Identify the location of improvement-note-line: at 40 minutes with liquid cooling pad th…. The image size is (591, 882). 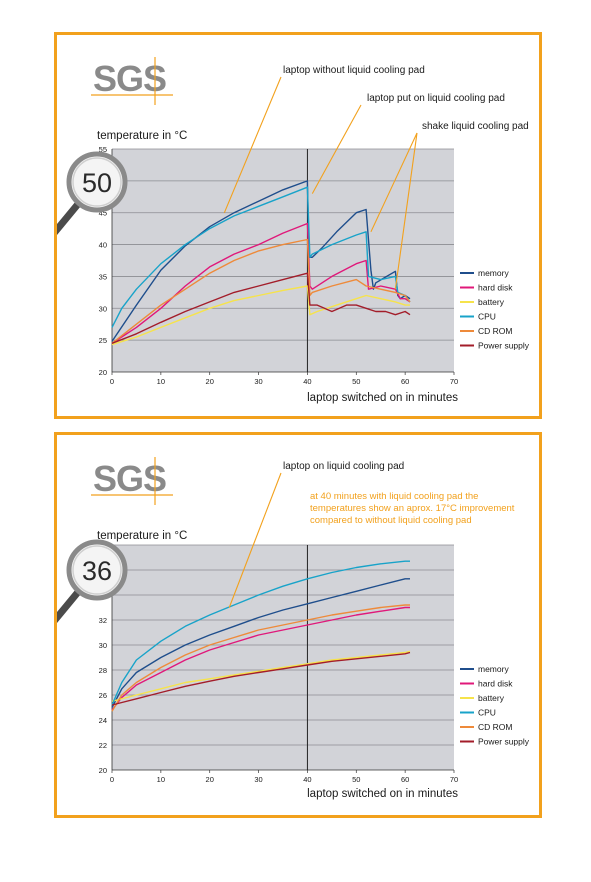
(394, 496).